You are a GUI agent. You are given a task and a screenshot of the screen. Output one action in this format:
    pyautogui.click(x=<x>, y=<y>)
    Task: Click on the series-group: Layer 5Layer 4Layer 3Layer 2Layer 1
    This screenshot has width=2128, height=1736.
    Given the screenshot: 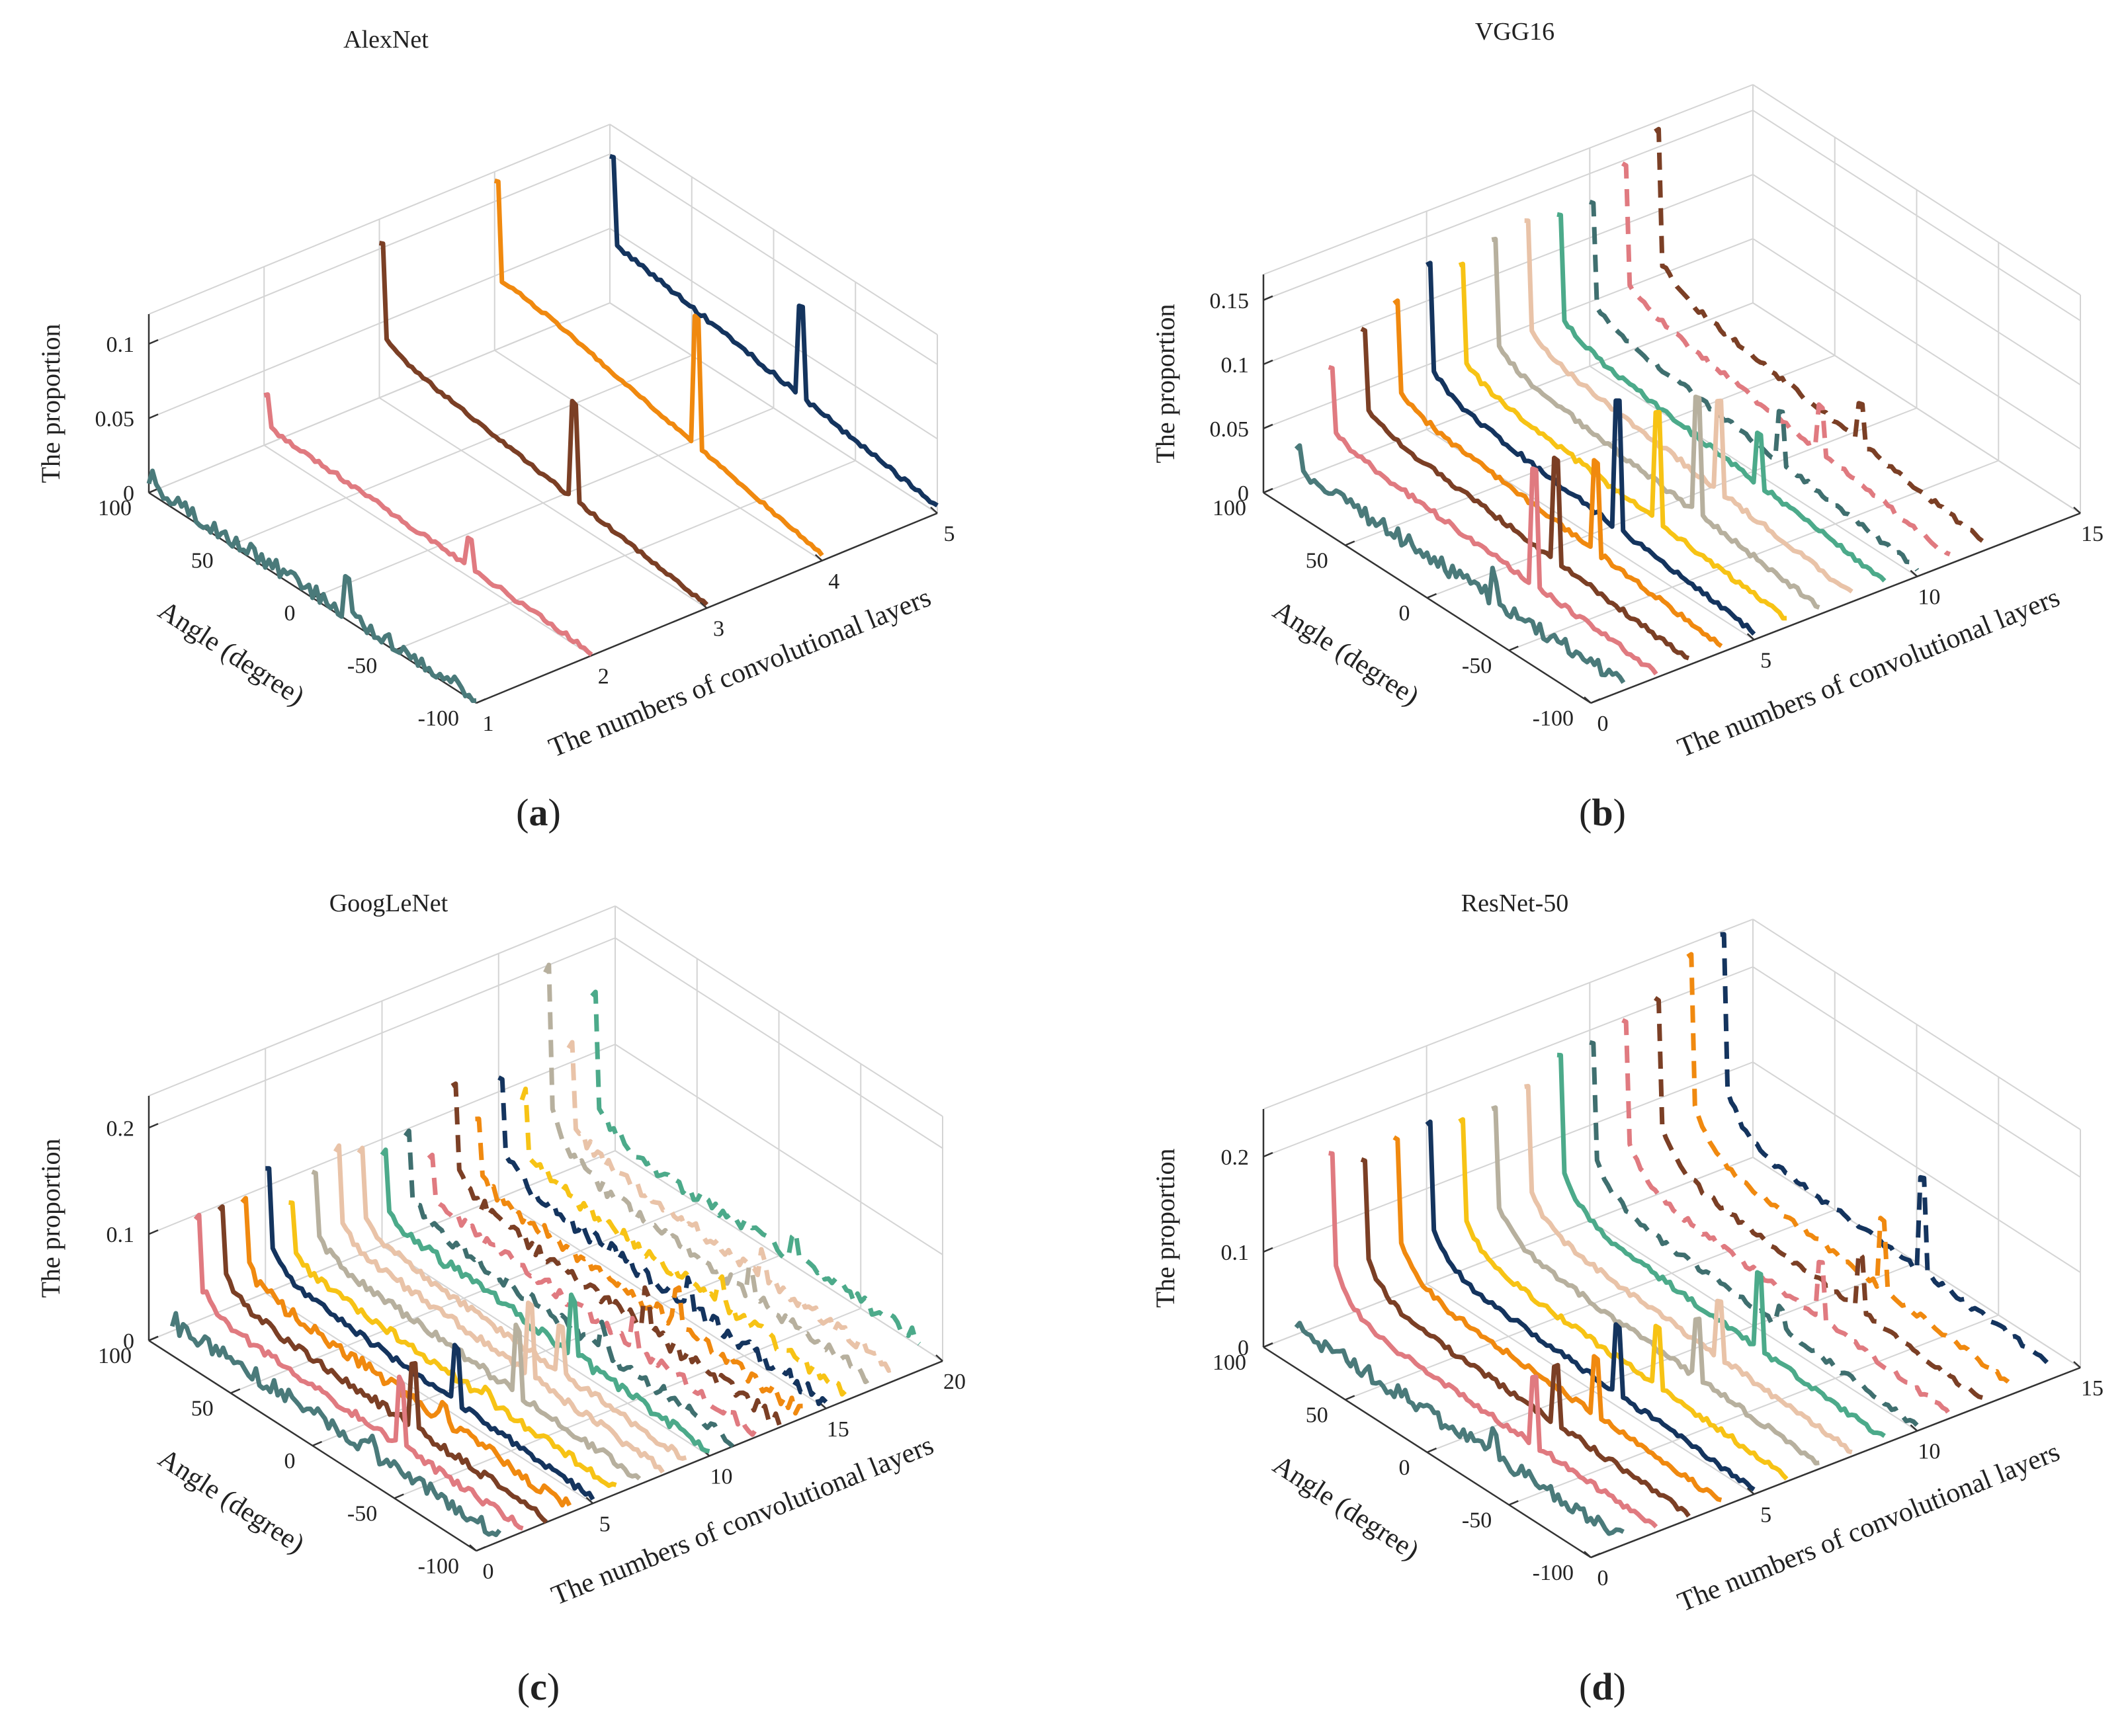 What is the action you would take?
    pyautogui.click(x=542, y=428)
    